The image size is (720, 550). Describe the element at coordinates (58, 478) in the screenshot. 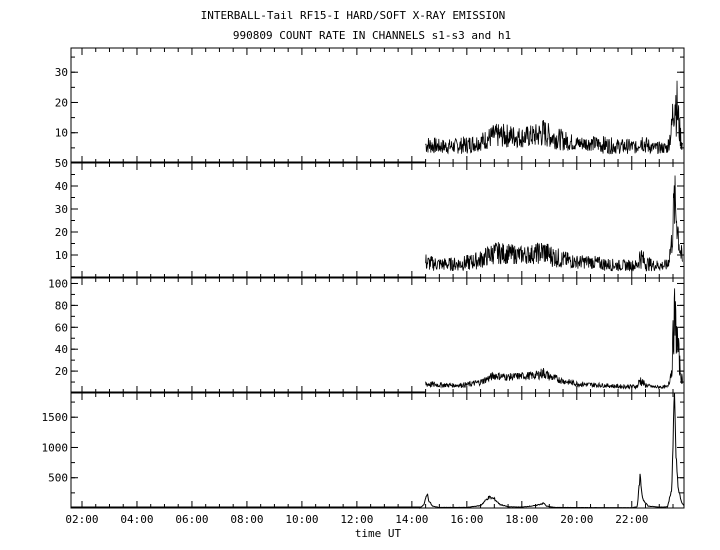

I see `y-tick-label: 500` at that location.